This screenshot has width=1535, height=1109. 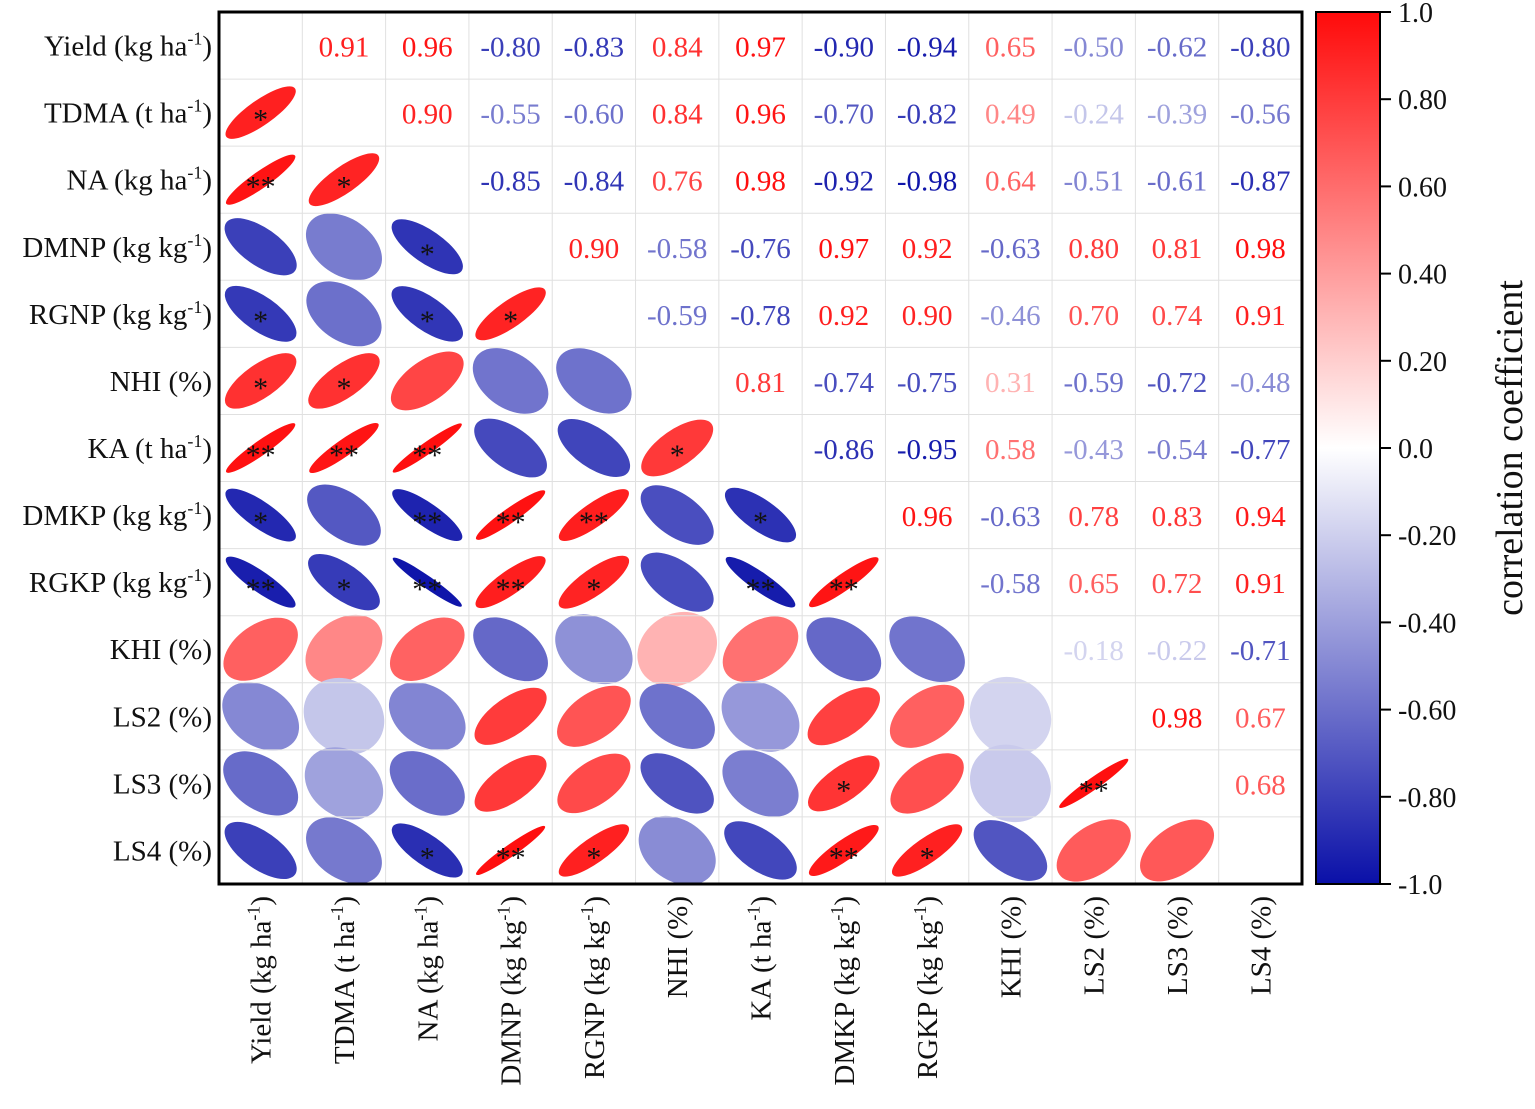 I want to click on row-label: LS3 (%), so click(x=162, y=784).